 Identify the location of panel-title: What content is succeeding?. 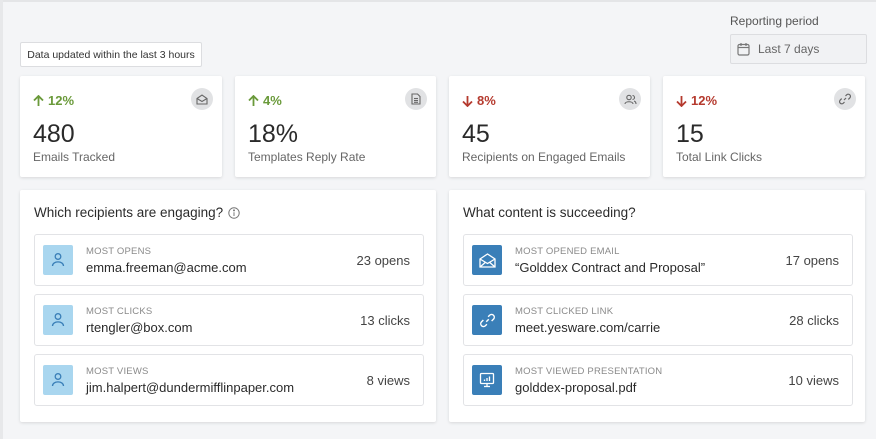
(549, 212).